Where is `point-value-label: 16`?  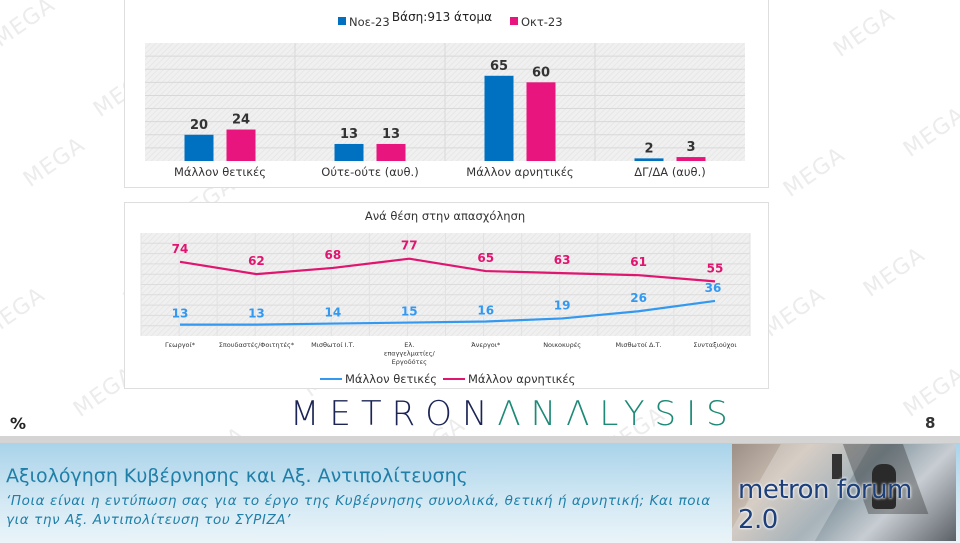
point-value-label: 16 is located at coordinates (485, 311).